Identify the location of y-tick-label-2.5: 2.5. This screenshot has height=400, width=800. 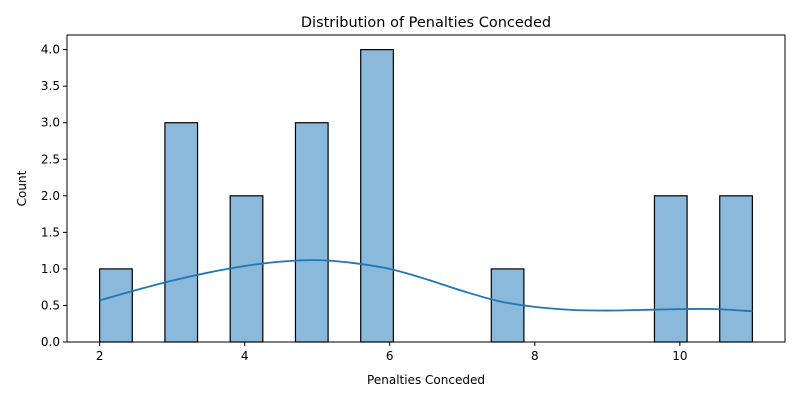
(50, 159).